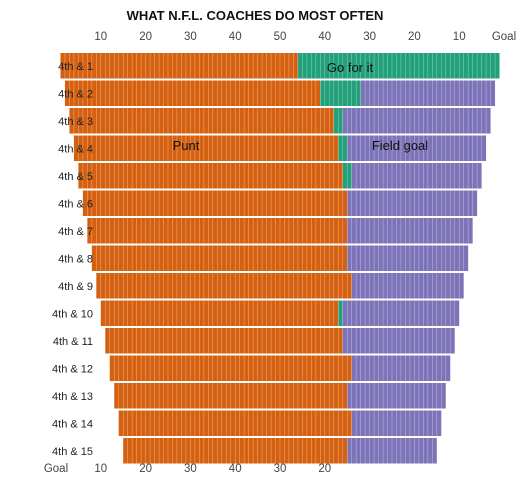  What do you see at coordinates (75, 149) in the screenshot?
I see `row-label: 4th & 4` at bounding box center [75, 149].